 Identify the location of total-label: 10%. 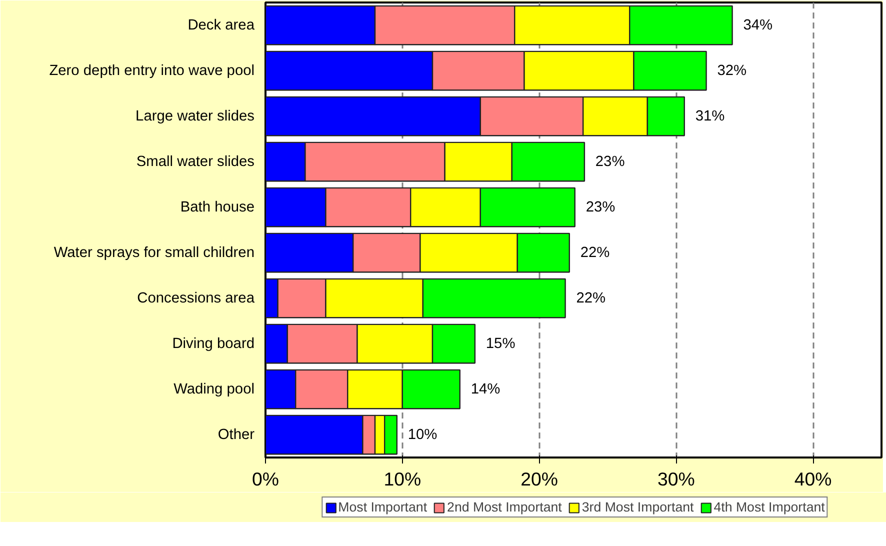
(423, 434).